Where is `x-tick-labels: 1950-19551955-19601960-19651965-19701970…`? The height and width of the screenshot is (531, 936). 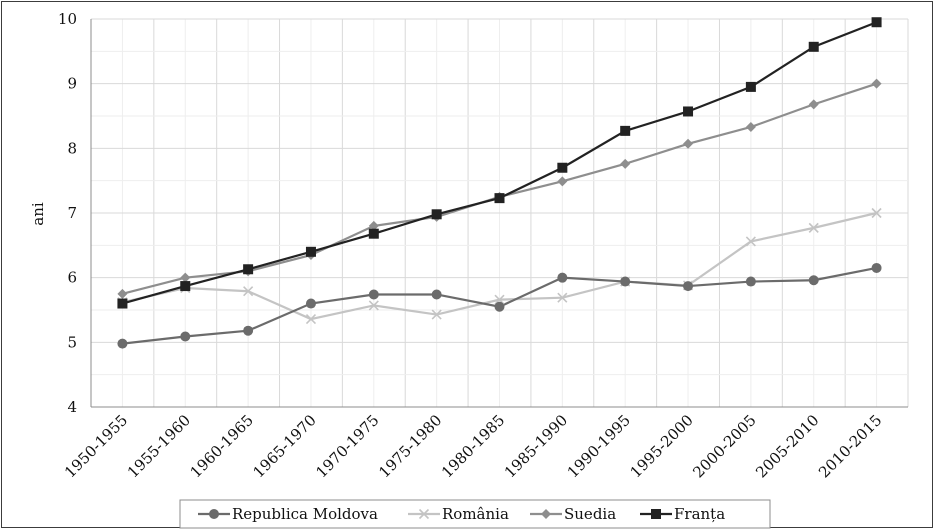 x-tick-labels: 1950-19551955-19601960-19651965-19701970… is located at coordinates (473, 446).